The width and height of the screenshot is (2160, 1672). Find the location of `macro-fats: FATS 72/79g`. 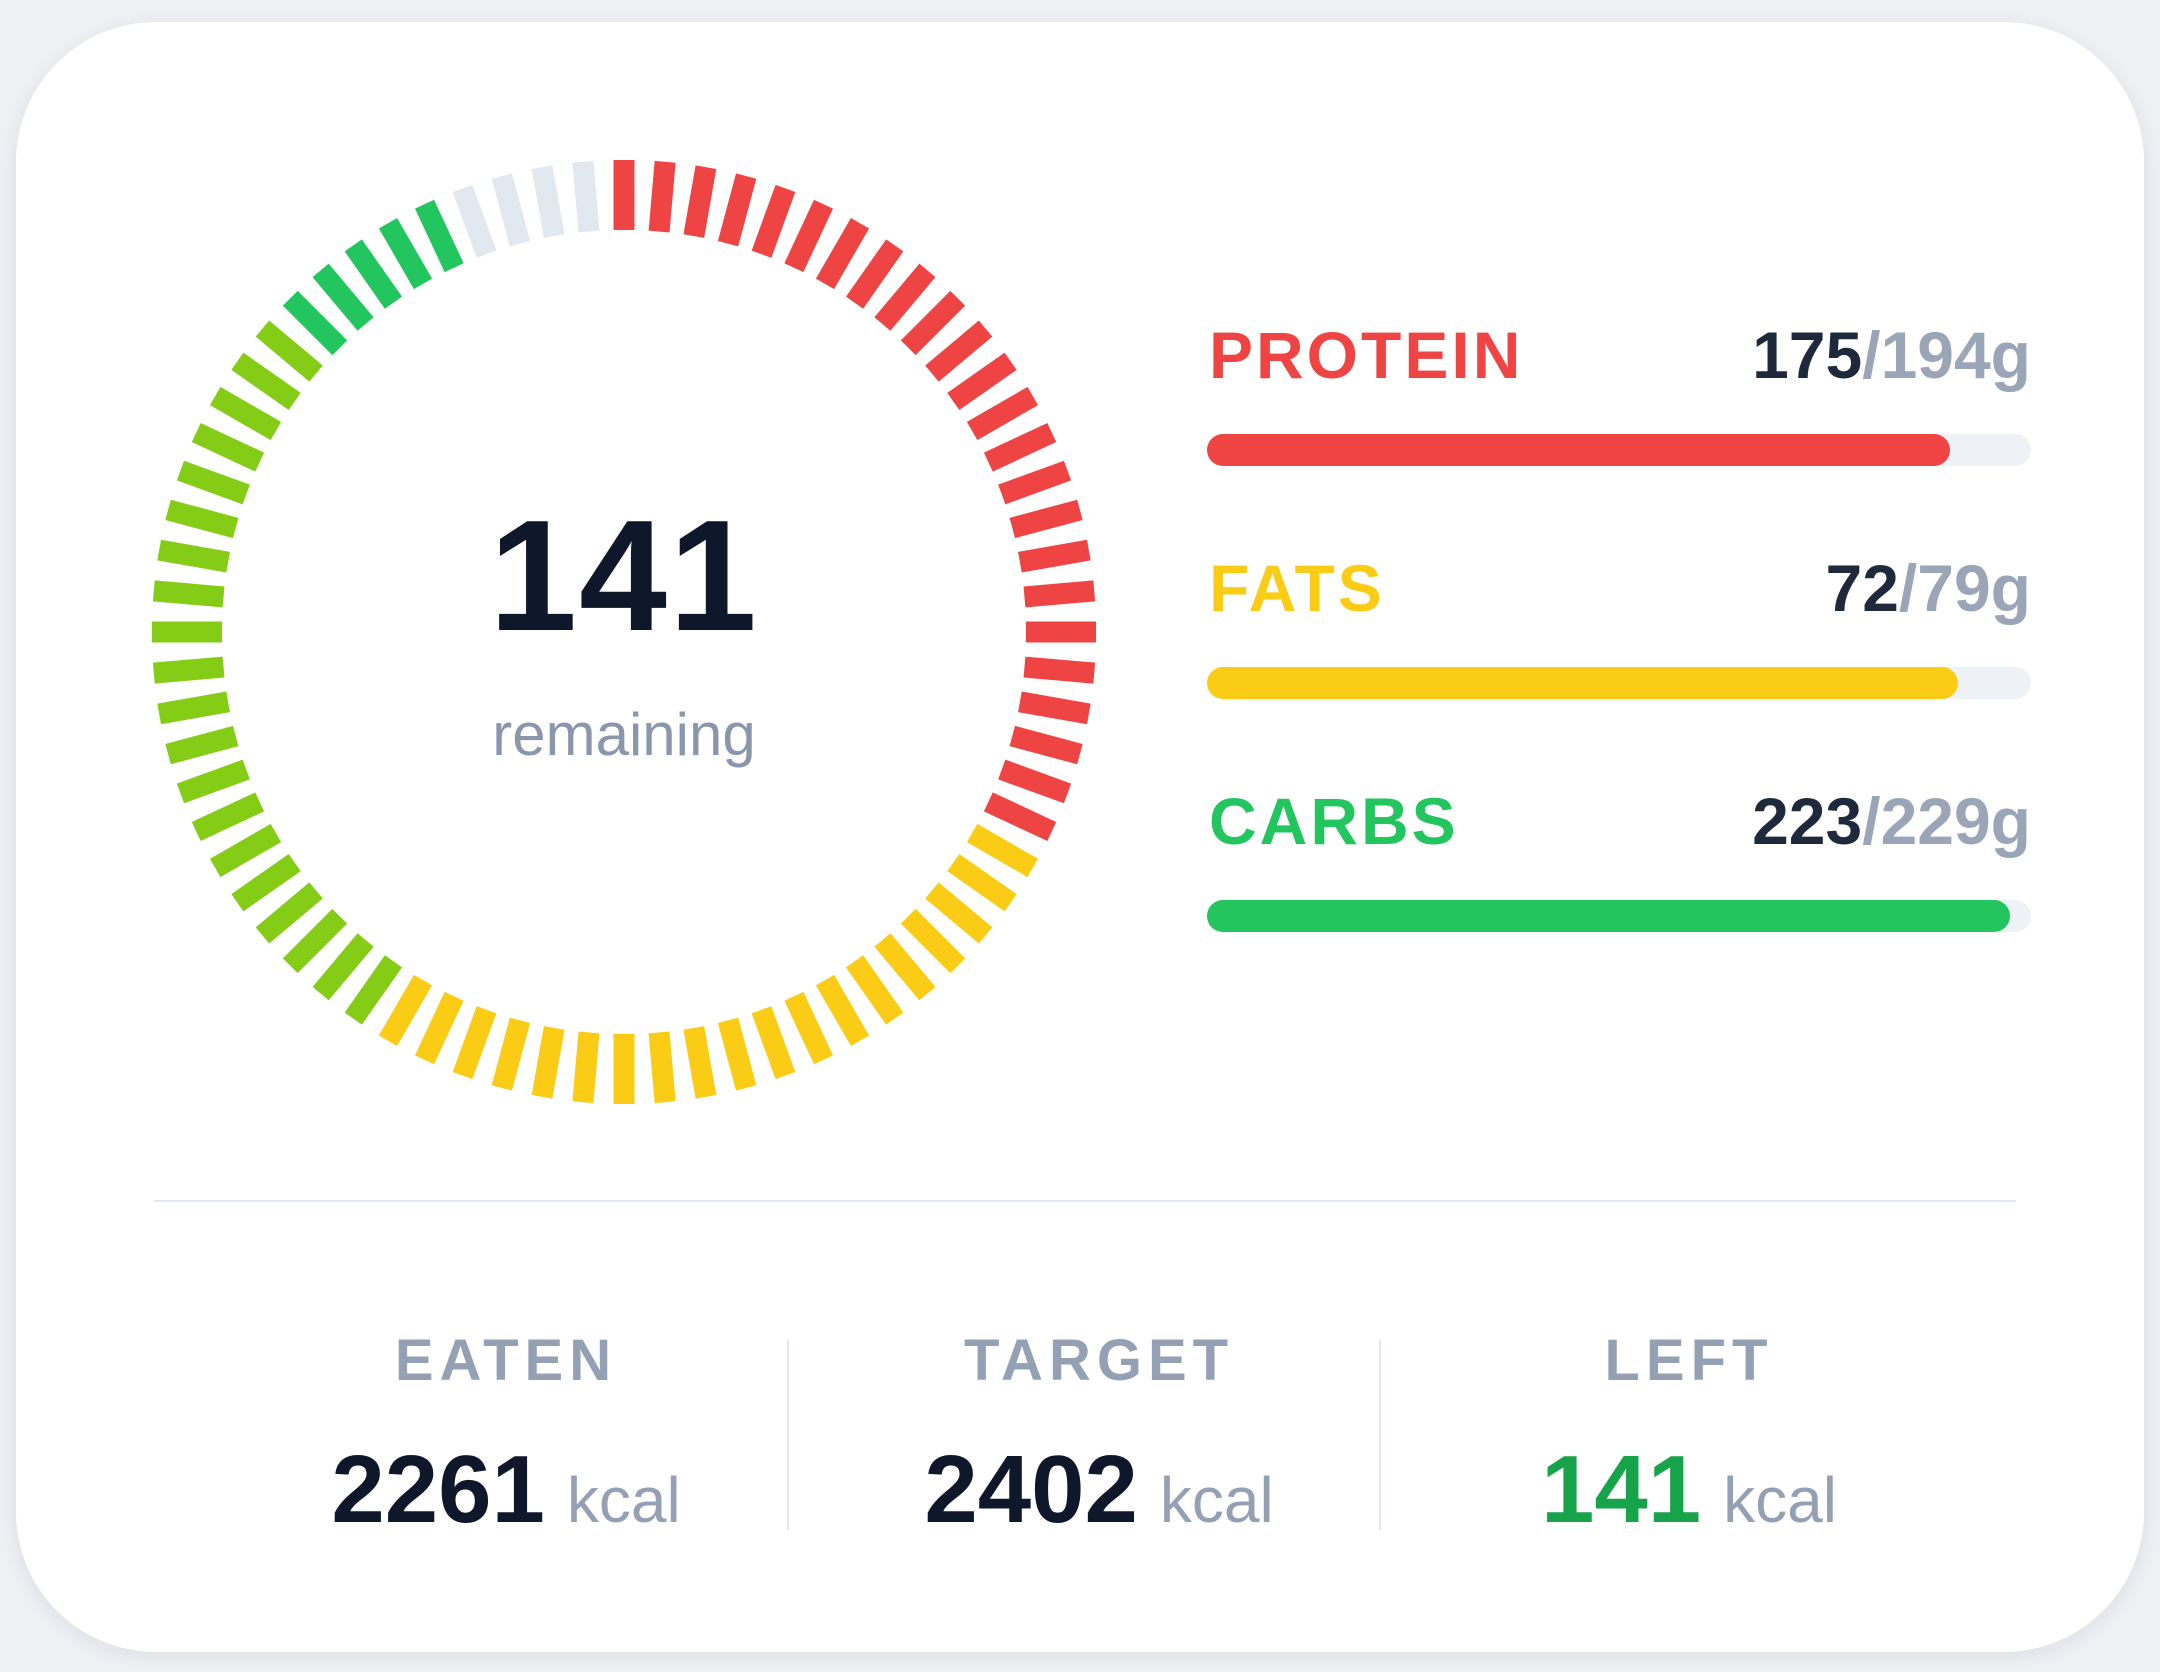

macro-fats: FATS 72/79g is located at coordinates (1612, 671).